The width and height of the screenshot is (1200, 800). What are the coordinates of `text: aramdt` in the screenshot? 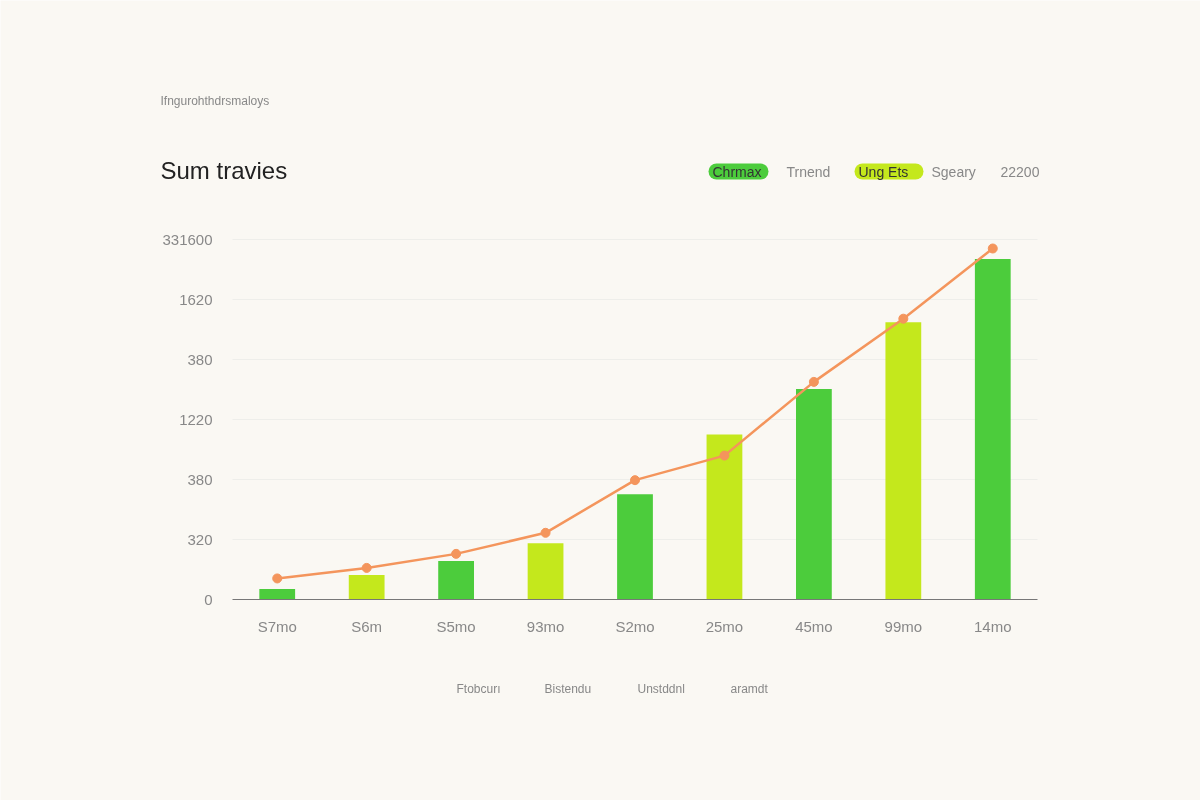 It's located at (749, 688).